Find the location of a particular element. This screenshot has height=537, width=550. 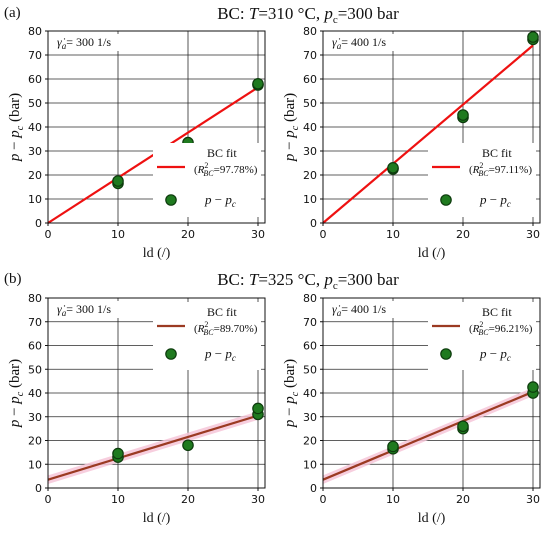

panel-label-a: (a) is located at coordinates (12, 13).